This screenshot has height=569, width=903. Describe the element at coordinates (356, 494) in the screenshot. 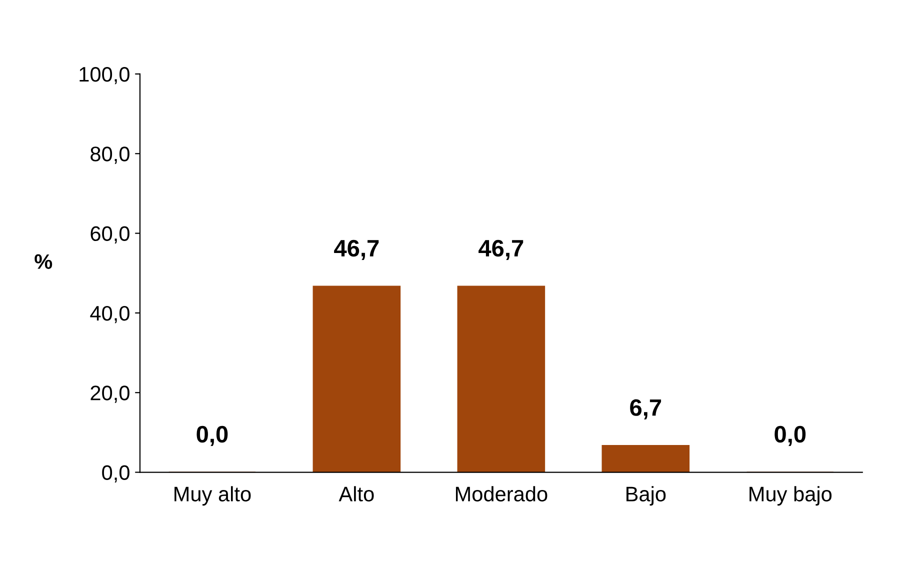

I see `x-tick-label: Alto` at that location.